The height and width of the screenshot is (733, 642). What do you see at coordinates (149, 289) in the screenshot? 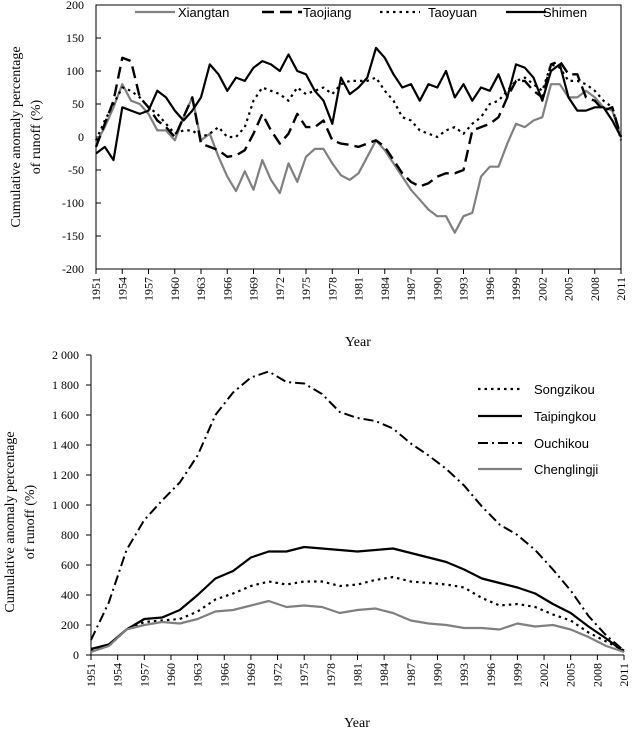
I see `top-x-tick-label: 1957` at bounding box center [149, 289].